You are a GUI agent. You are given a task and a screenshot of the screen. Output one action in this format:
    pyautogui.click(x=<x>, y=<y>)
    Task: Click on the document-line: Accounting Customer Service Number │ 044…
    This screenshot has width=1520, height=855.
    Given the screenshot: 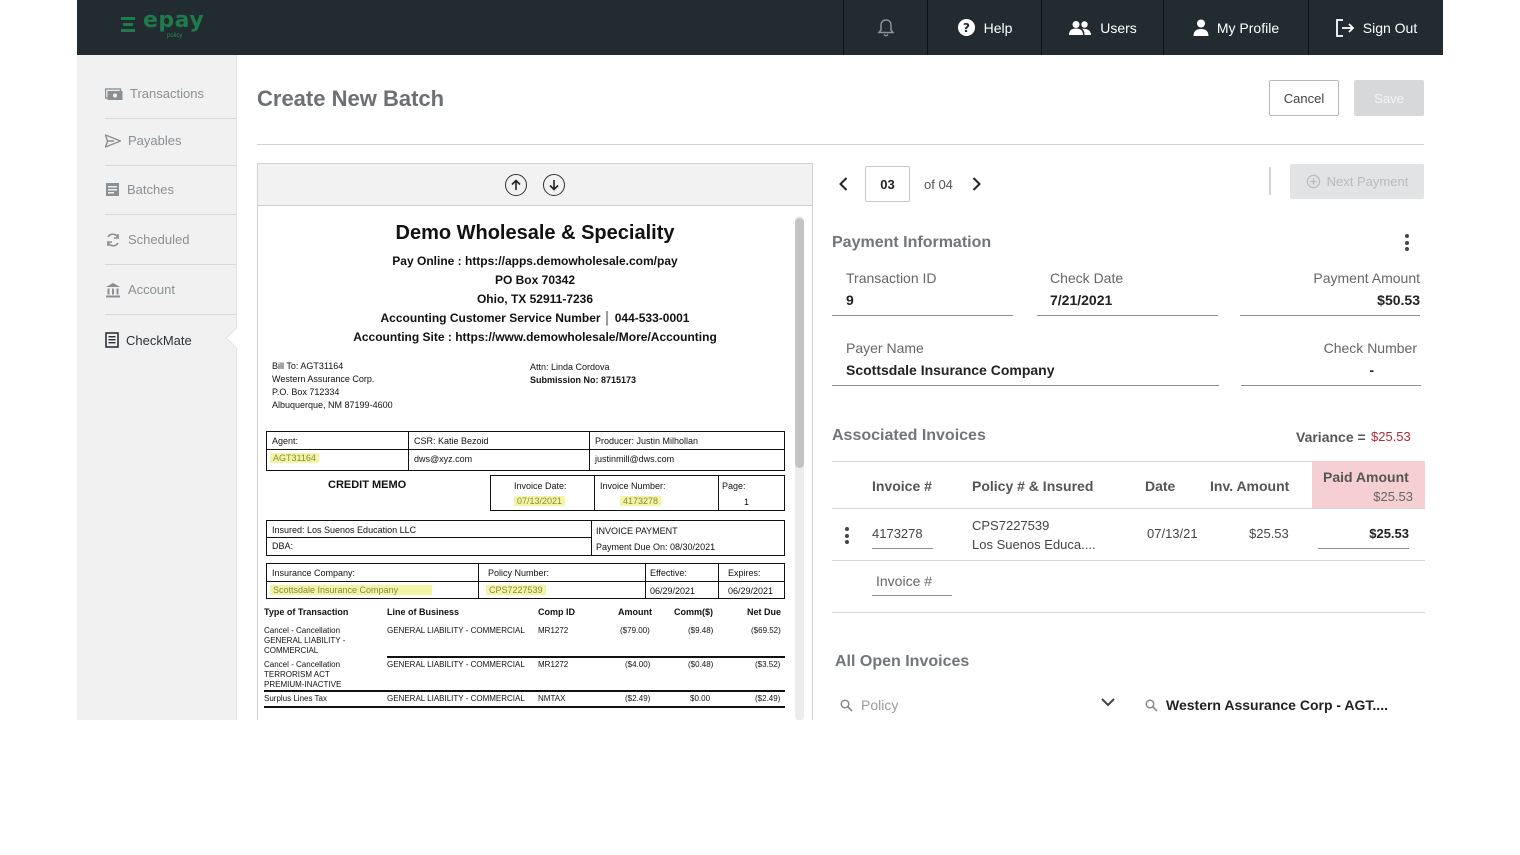 What is the action you would take?
    pyautogui.click(x=535, y=318)
    